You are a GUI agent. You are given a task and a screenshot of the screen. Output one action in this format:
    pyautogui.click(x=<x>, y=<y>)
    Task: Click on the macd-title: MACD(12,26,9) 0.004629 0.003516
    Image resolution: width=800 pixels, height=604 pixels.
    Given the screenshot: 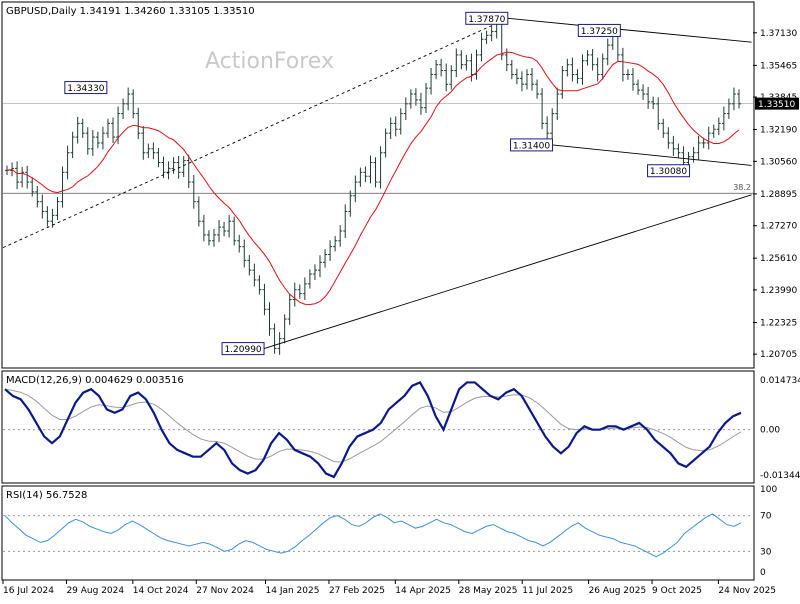 What is the action you would take?
    pyautogui.click(x=95, y=380)
    